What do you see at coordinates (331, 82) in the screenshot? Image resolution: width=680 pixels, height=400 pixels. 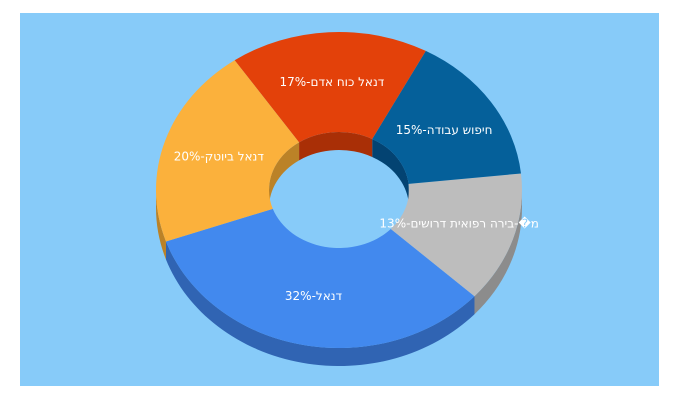 I see `slice-label-danel-manpower: 17%-דנאל כוח אדם` at bounding box center [331, 82].